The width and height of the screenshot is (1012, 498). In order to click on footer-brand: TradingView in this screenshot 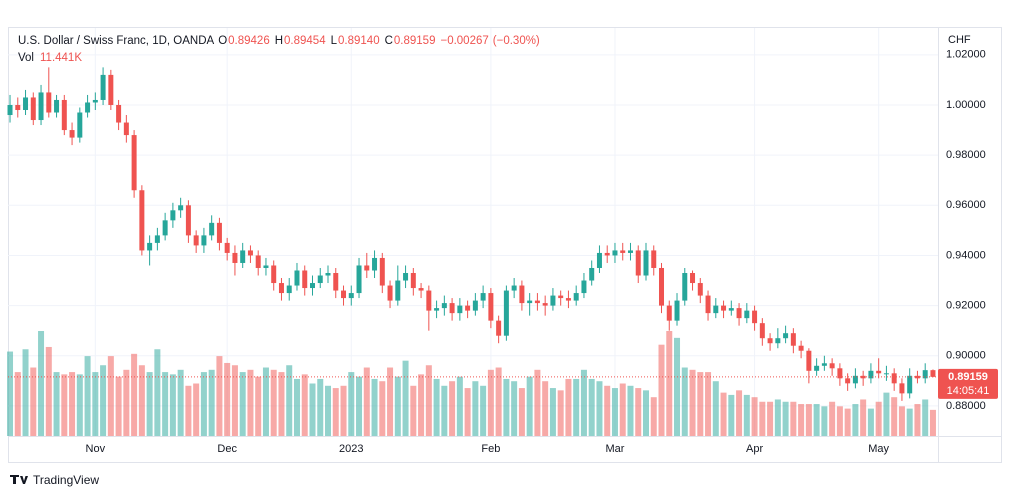, I will do `click(66, 480)`.